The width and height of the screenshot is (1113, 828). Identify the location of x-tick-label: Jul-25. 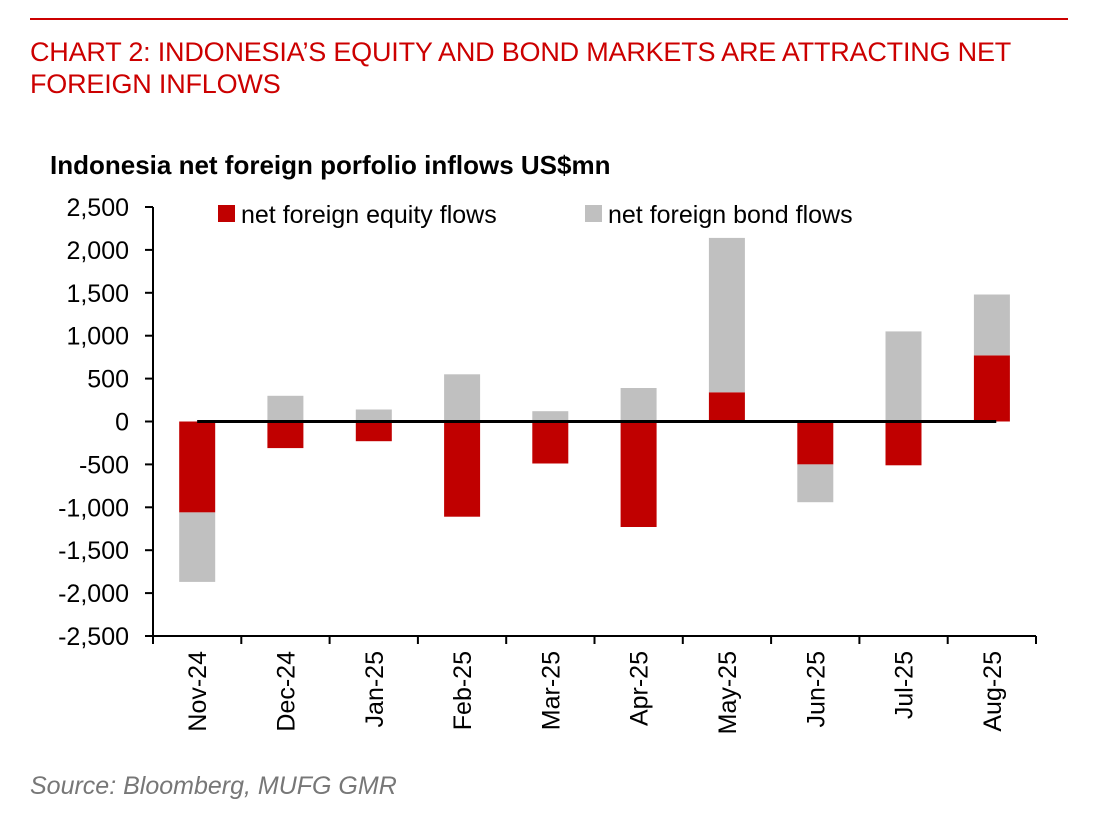
(905, 685).